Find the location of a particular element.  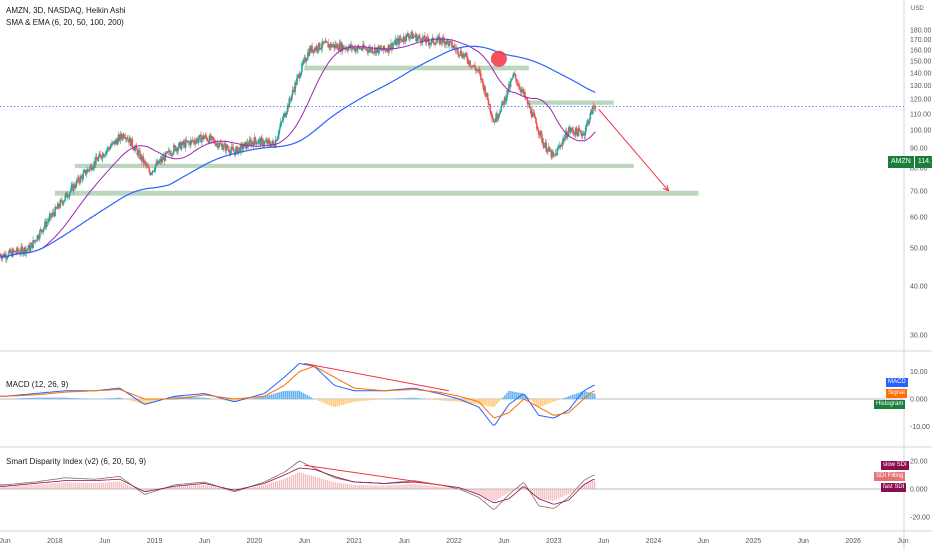

price-tick-label: 70.00 is located at coordinates (919, 191).